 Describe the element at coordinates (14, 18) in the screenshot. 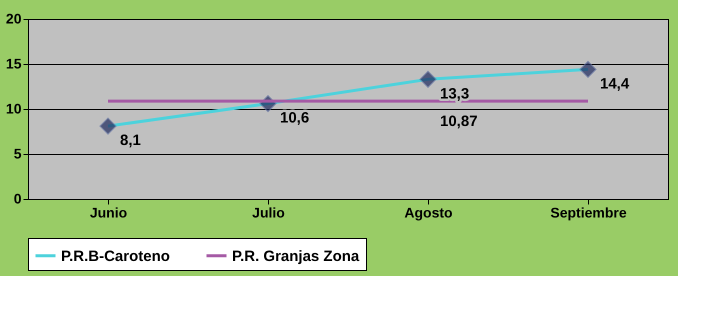

I see `y-tick-label: 20` at that location.